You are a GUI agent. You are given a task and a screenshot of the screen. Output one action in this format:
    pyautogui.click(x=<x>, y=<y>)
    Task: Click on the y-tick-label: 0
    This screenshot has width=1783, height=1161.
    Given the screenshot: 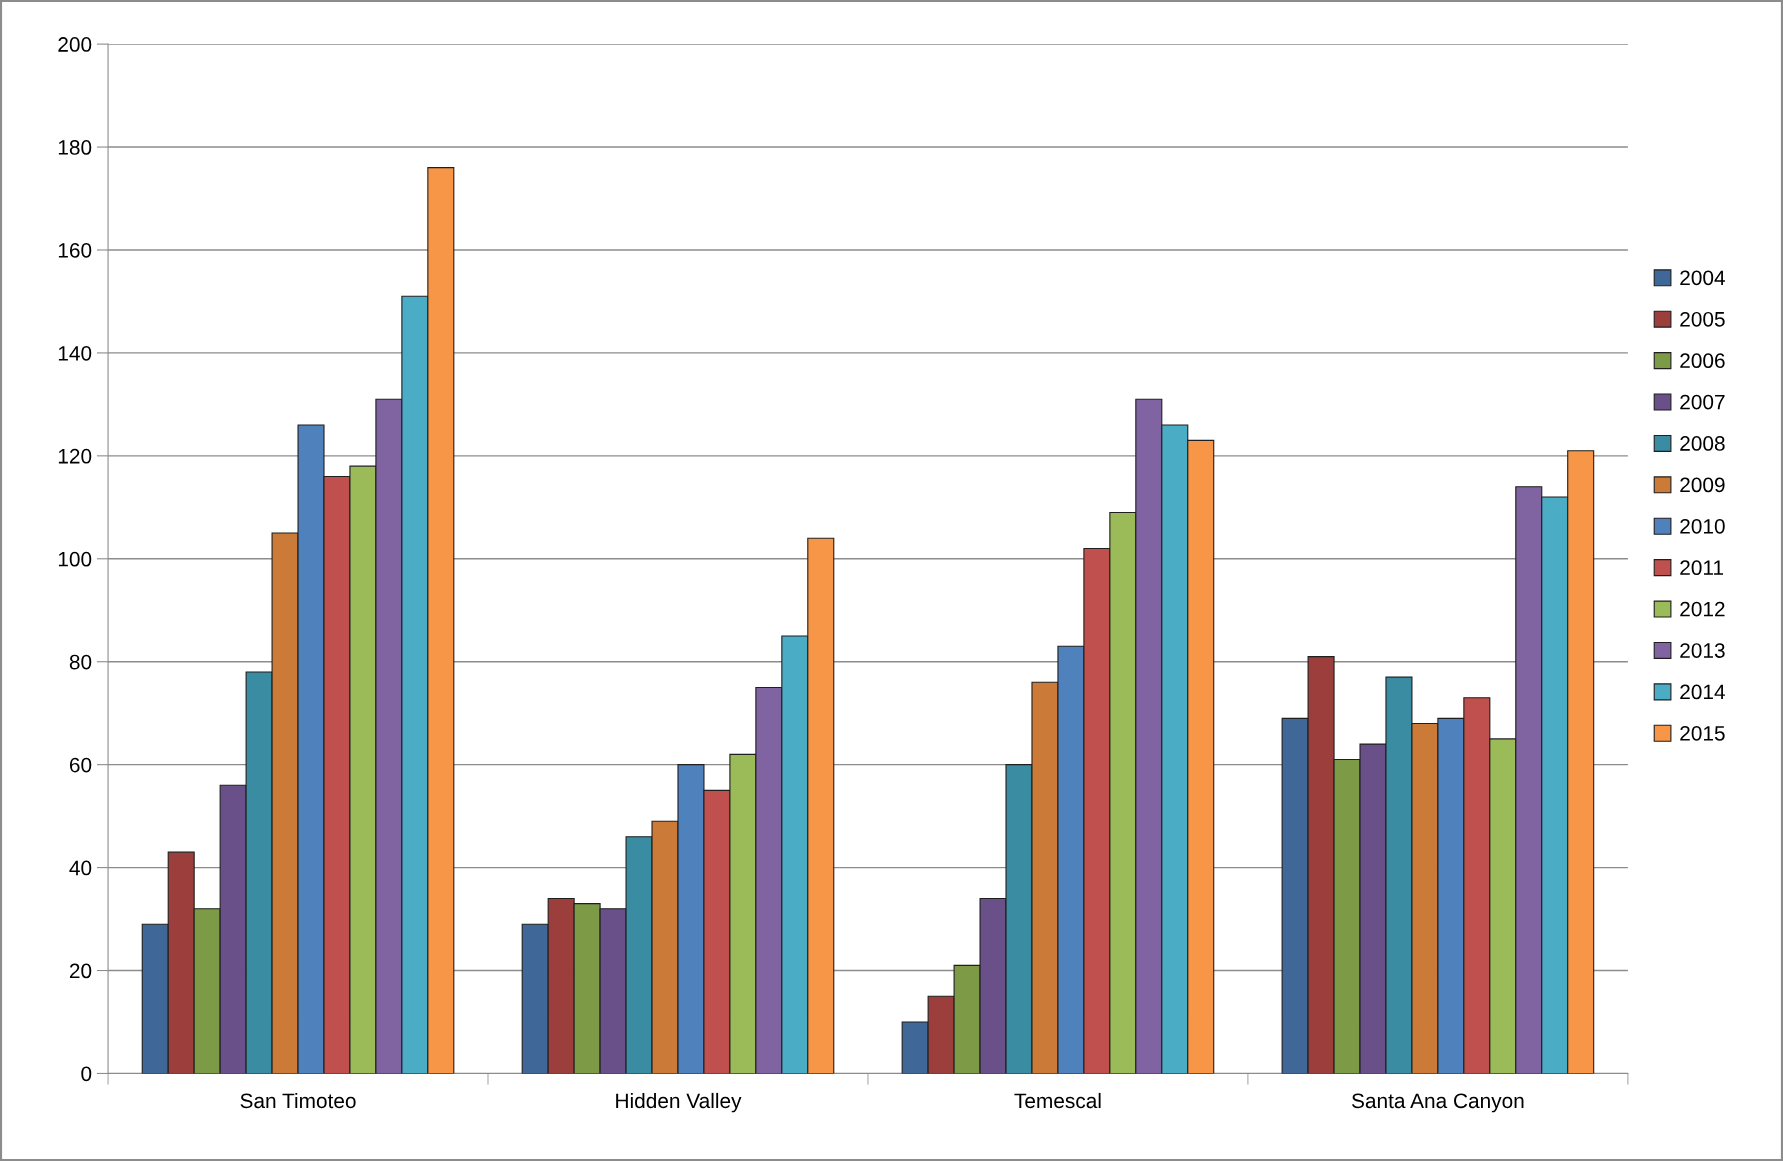 What is the action you would take?
    pyautogui.click(x=86, y=1074)
    